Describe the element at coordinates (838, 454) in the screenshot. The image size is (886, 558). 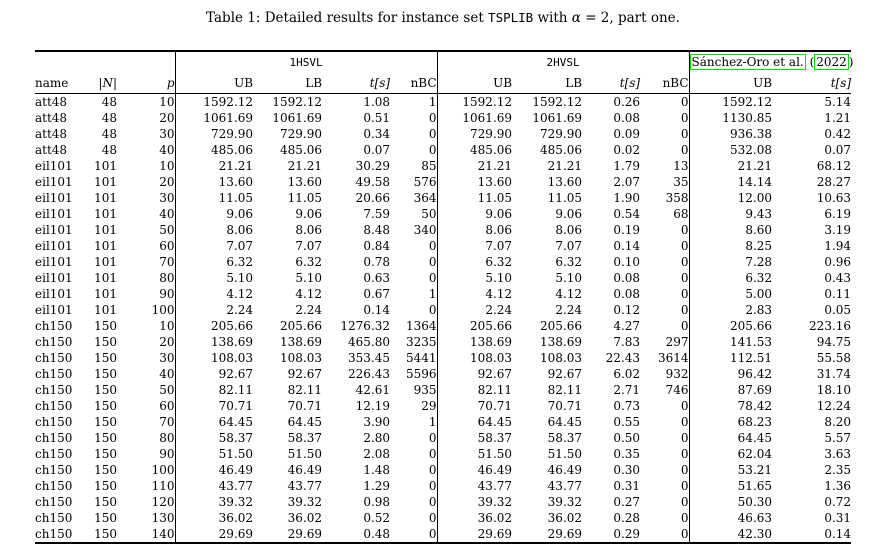
I see `cell-sanchez-t: 3.63` at that location.